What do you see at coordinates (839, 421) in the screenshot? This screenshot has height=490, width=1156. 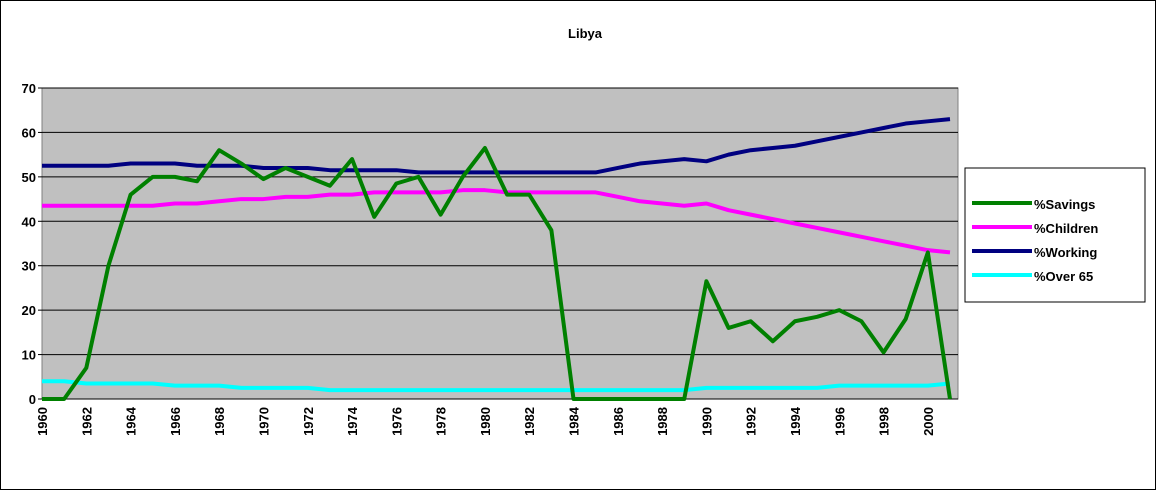 I see `x-tick-label: 1996` at bounding box center [839, 421].